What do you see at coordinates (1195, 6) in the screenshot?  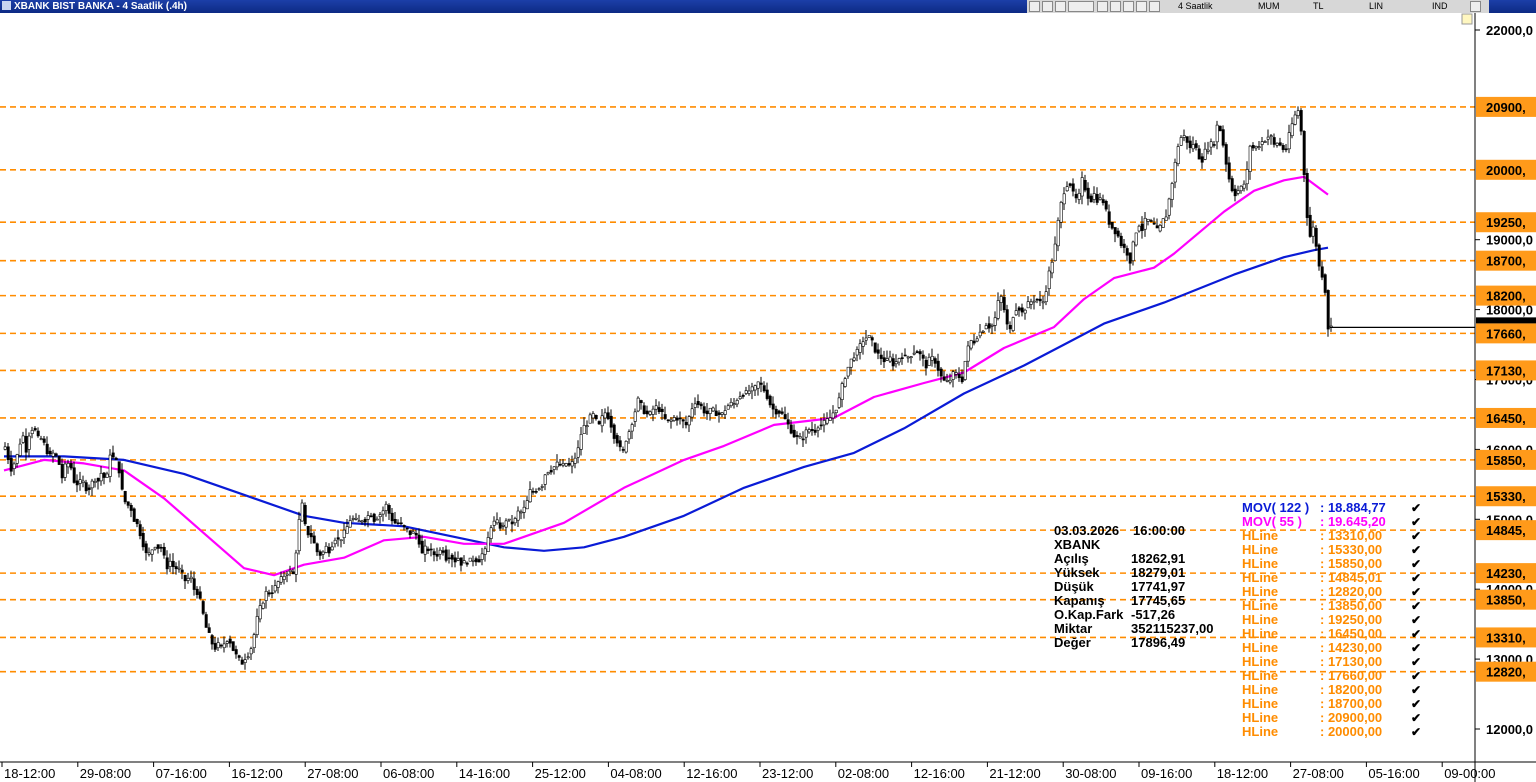 I see `interval-selector: 4 Saatlik` at bounding box center [1195, 6].